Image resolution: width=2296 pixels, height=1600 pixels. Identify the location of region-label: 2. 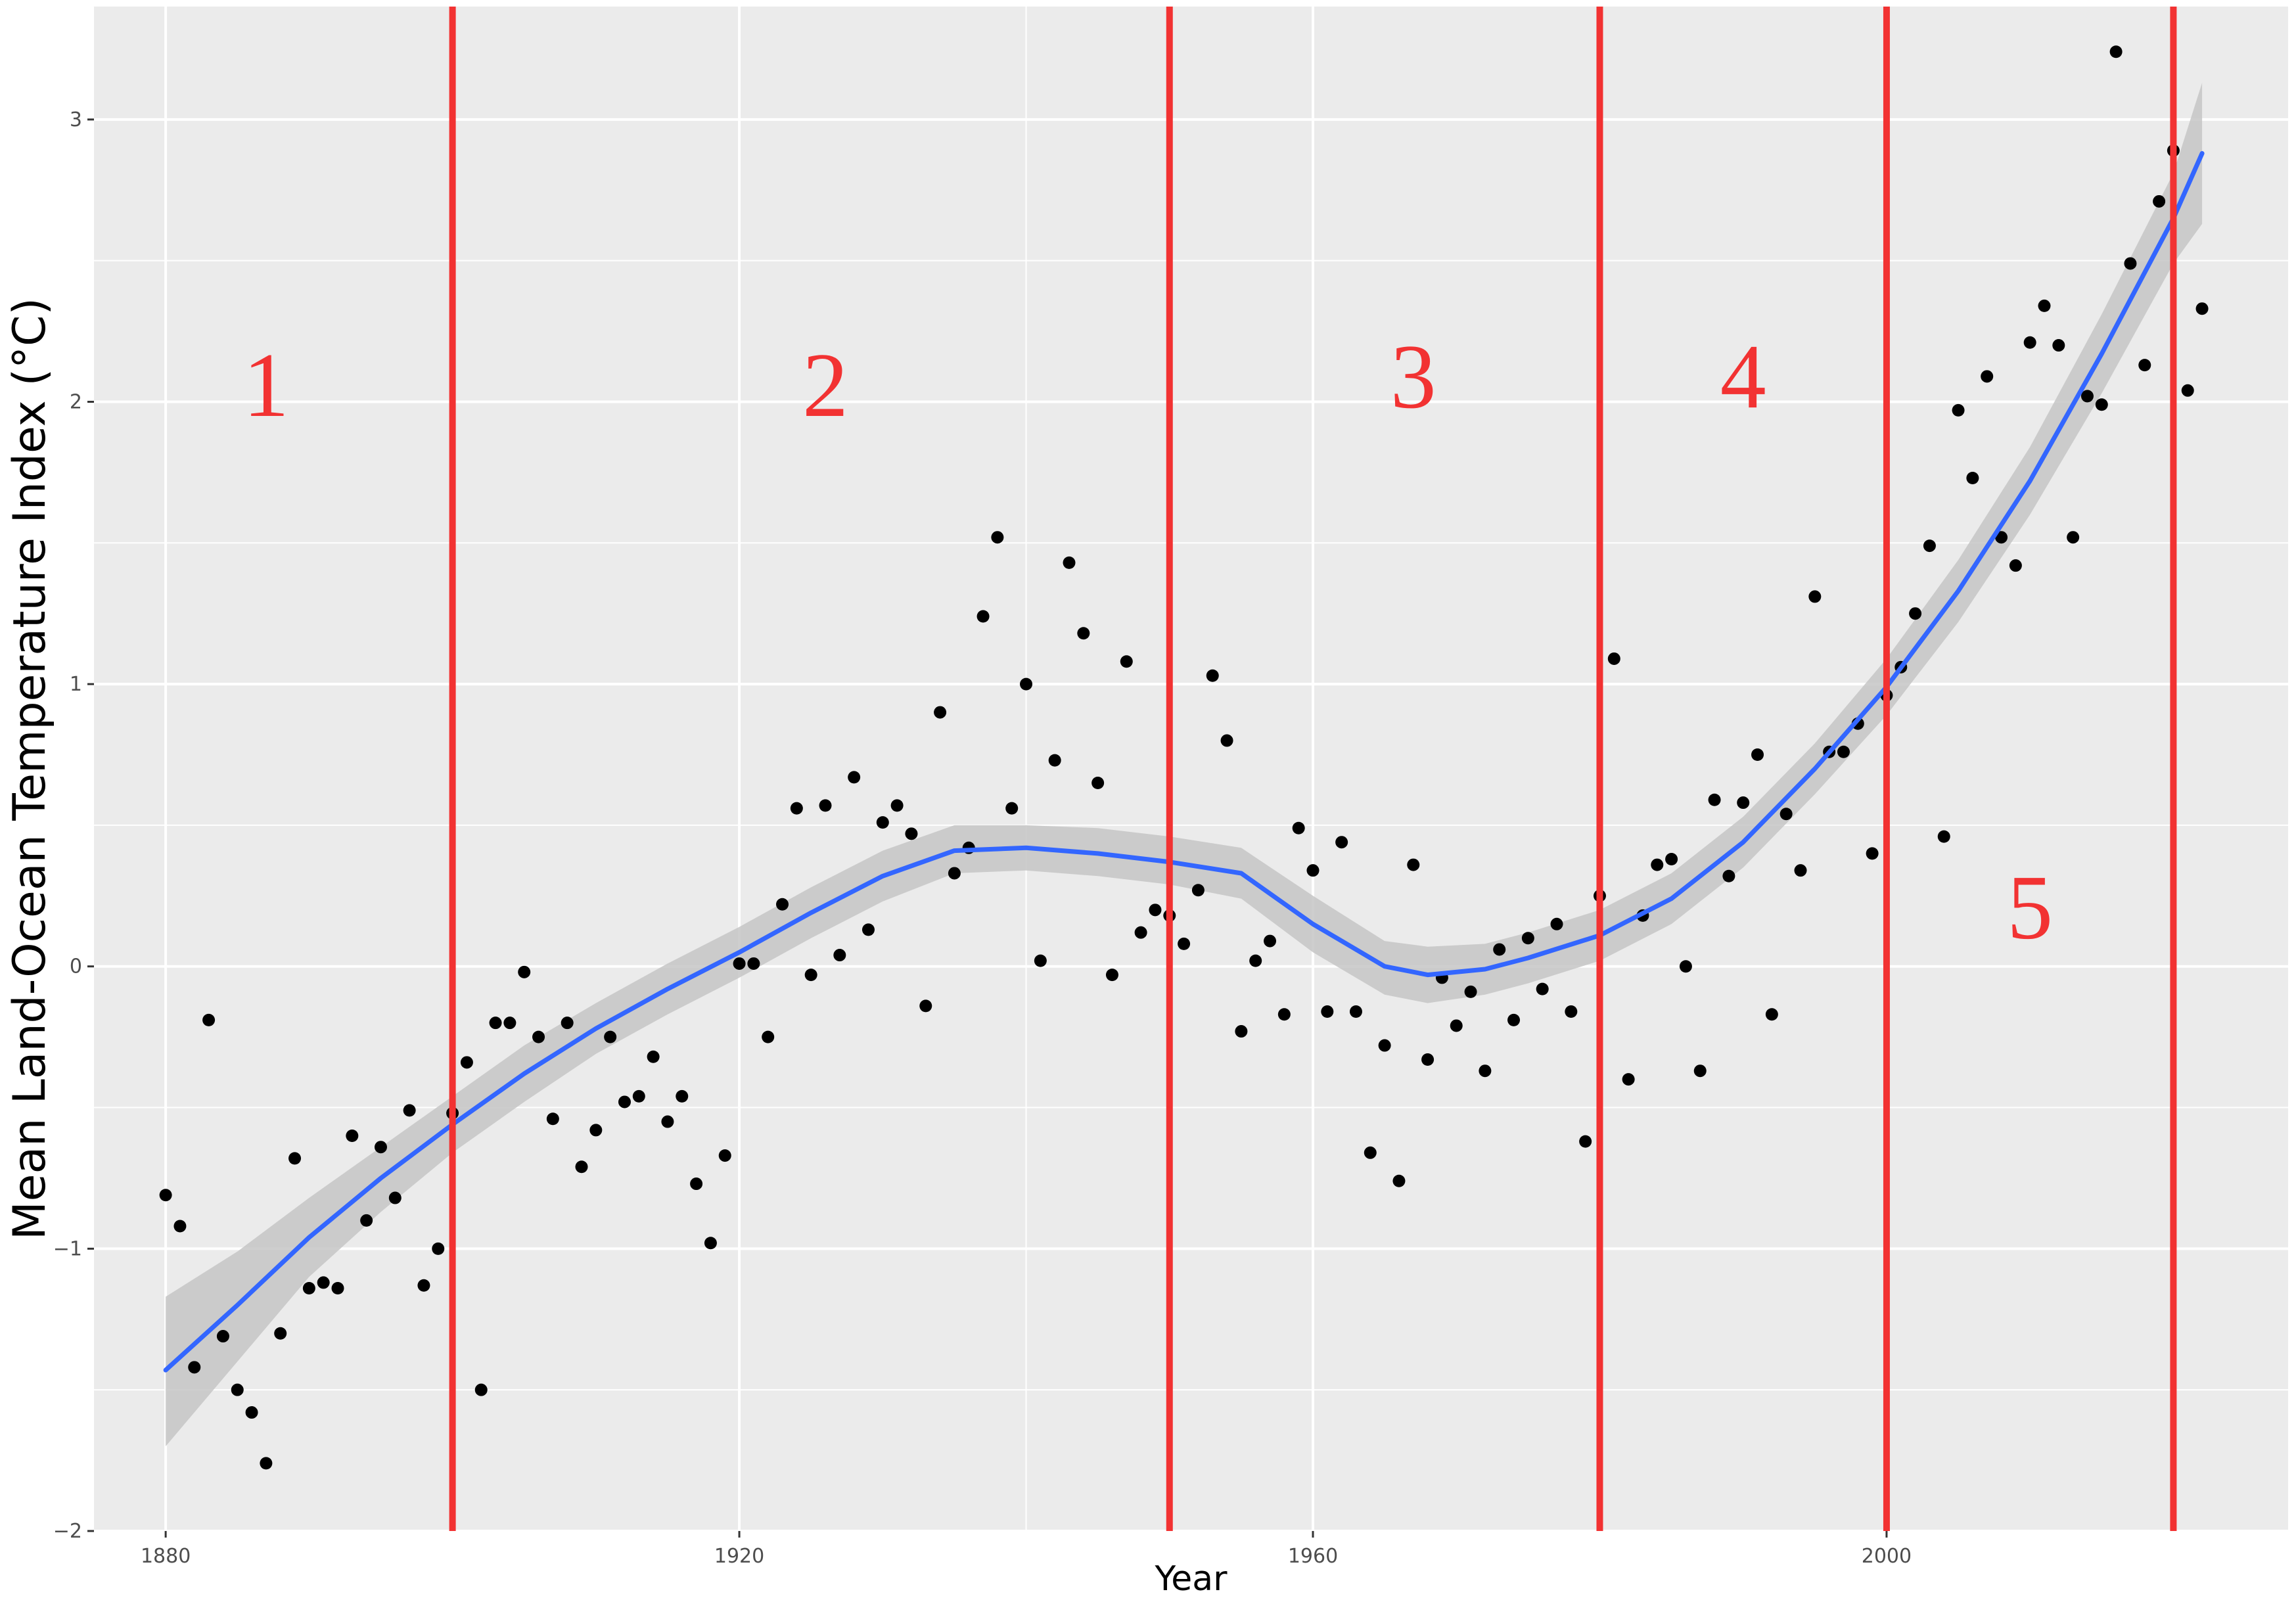
(825, 385).